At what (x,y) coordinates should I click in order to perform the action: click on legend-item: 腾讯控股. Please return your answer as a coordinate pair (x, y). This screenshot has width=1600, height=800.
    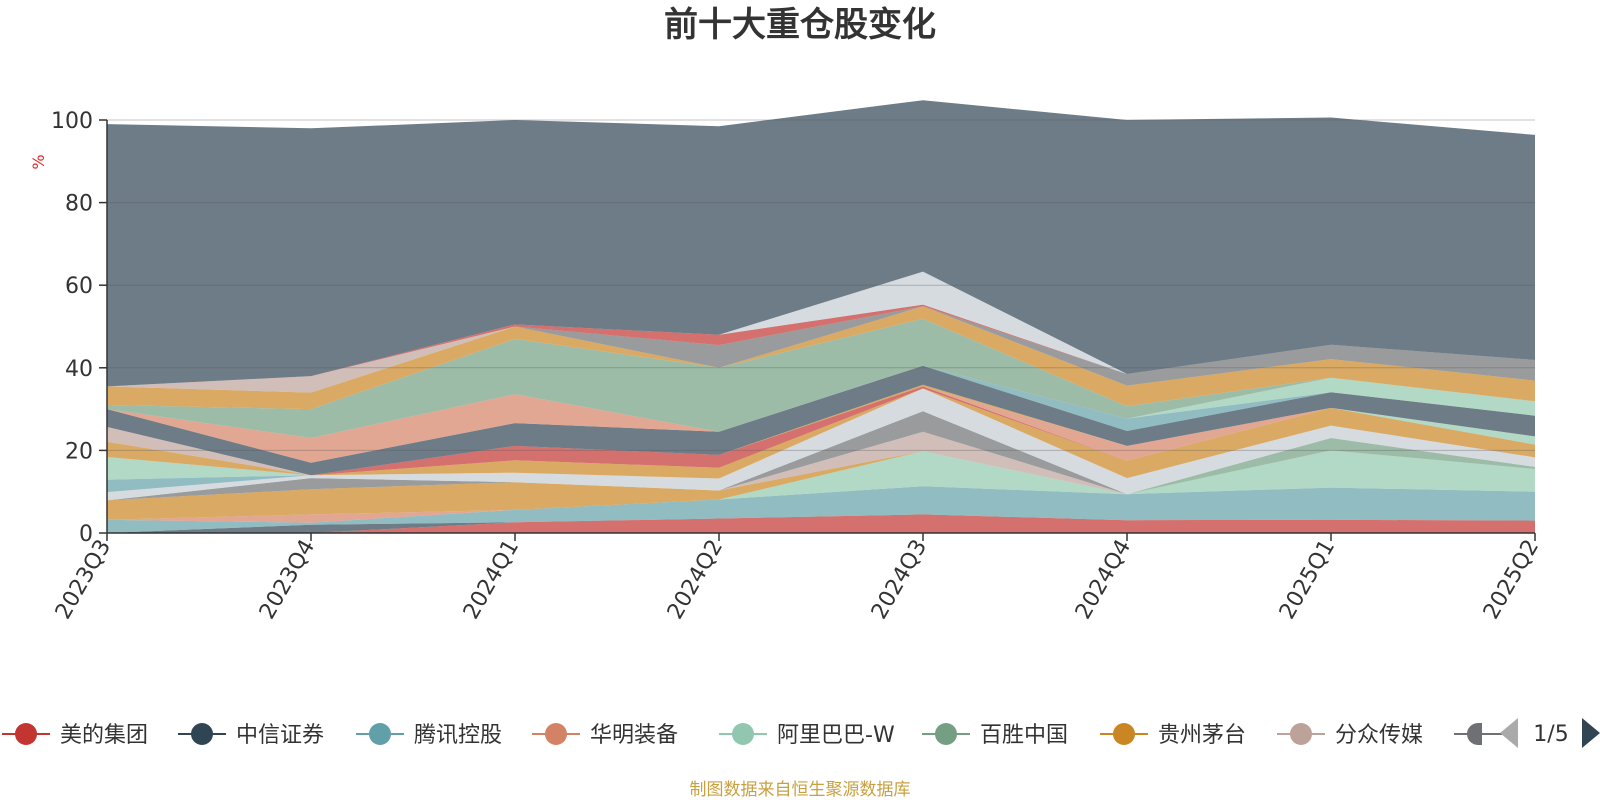
    Looking at the image, I should click on (429, 735).